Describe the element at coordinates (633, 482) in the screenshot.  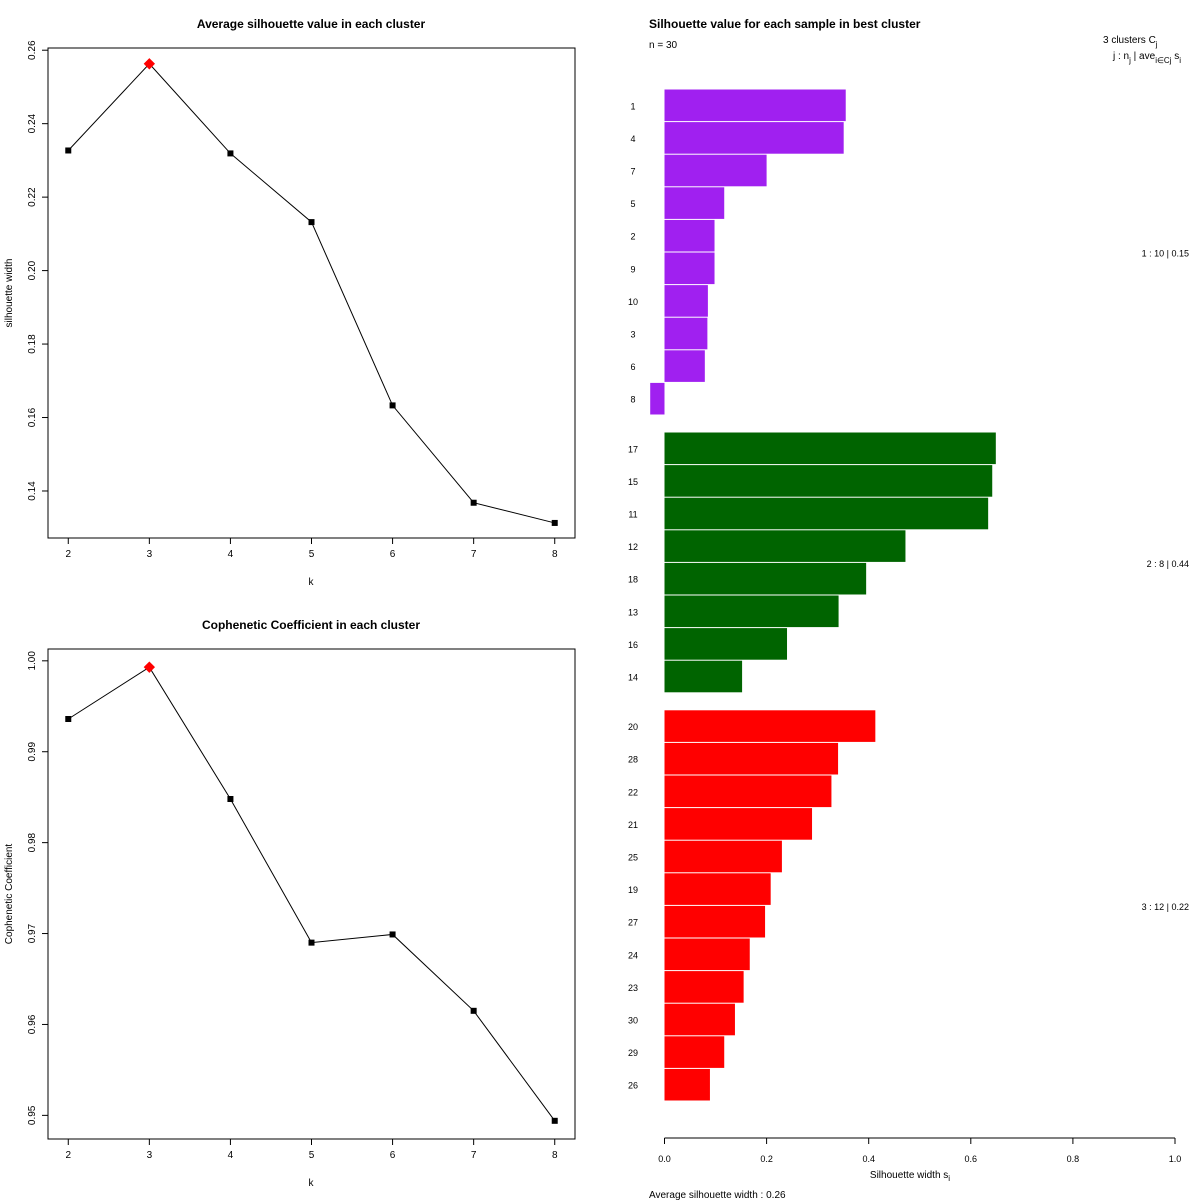
I see `sample-label: 15` at that location.